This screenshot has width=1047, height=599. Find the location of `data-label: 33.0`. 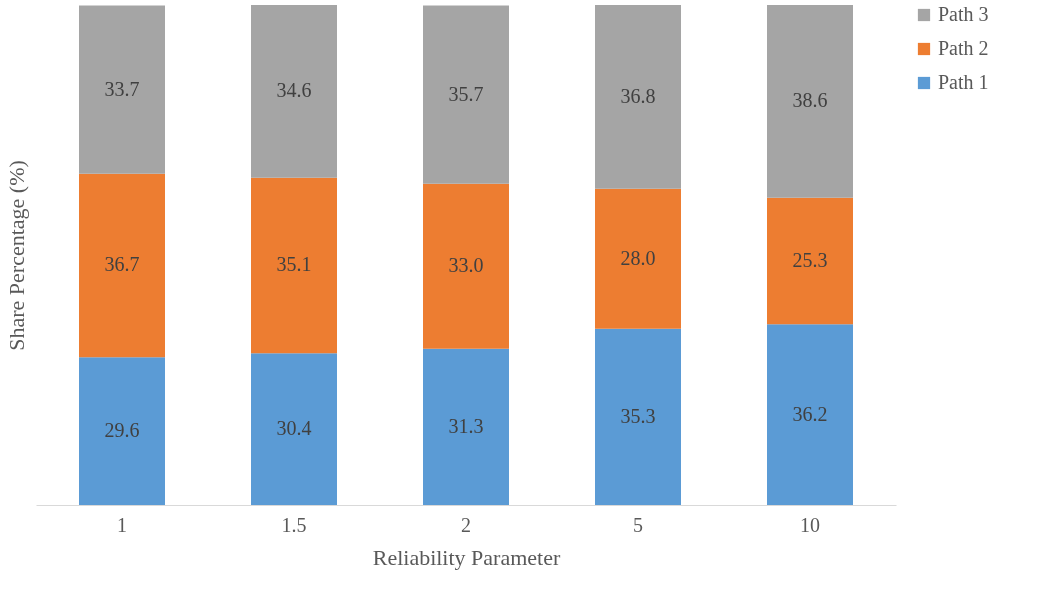

data-label: 33.0 is located at coordinates (466, 265).